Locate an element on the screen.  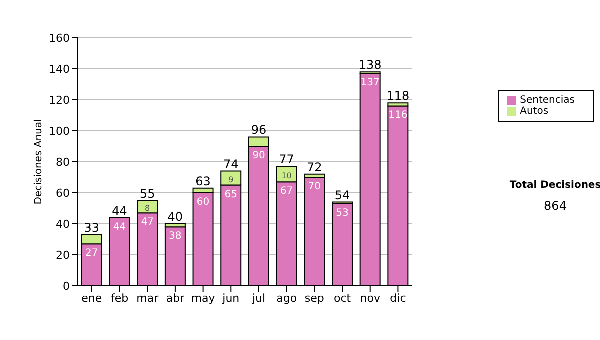
y-tick-label: 140 is located at coordinates (59, 69).